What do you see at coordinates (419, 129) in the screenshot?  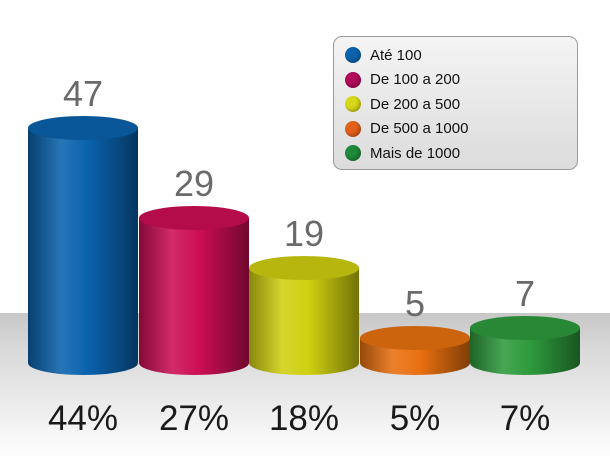 I see `legend-label: De 500 a 1000` at bounding box center [419, 129].